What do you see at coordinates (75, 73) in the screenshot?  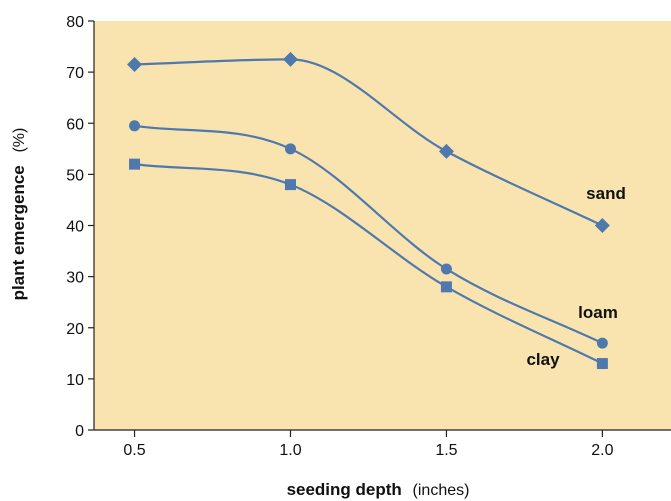 I see `y-tick-label: 70` at bounding box center [75, 73].